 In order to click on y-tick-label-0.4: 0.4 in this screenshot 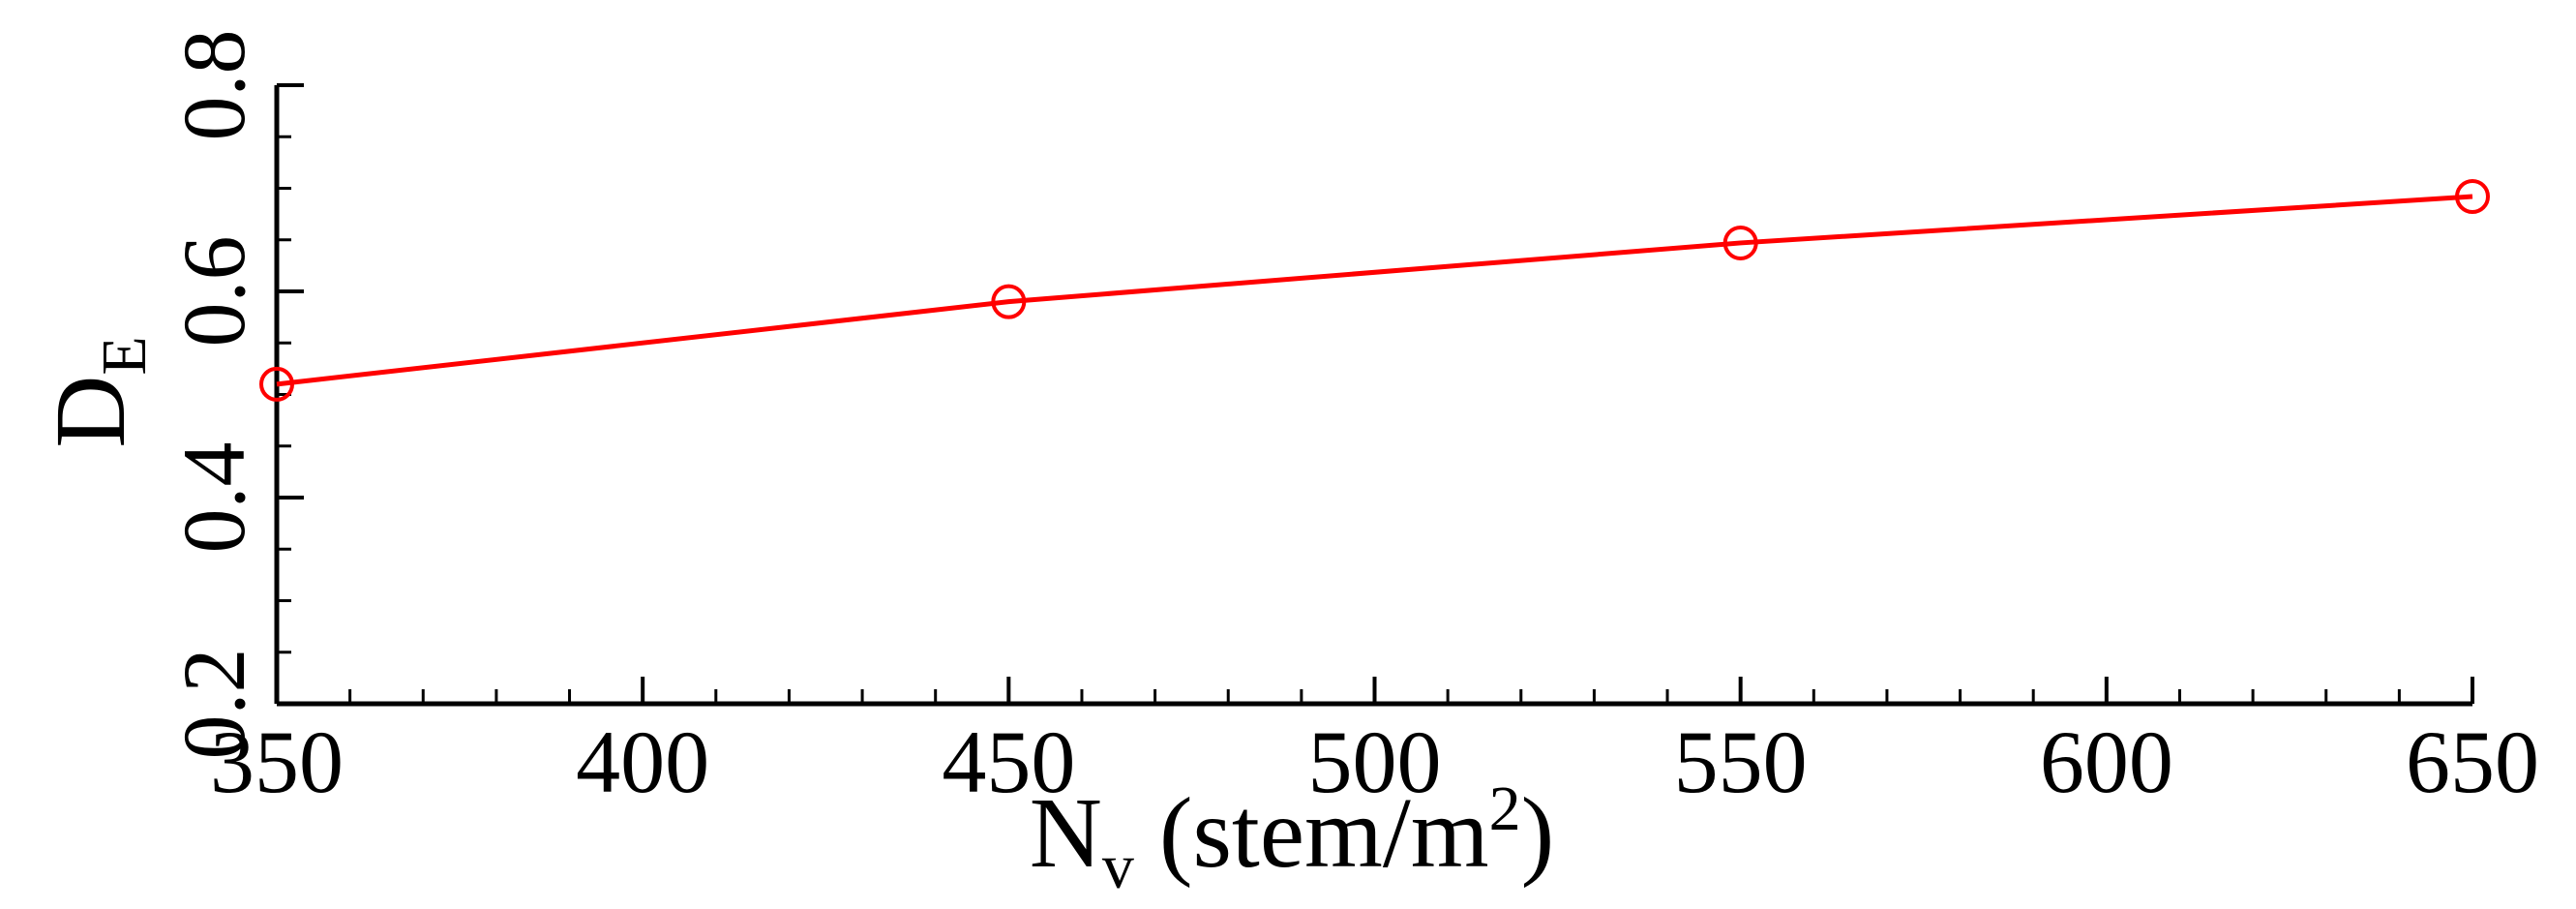, I will do `click(214, 498)`.